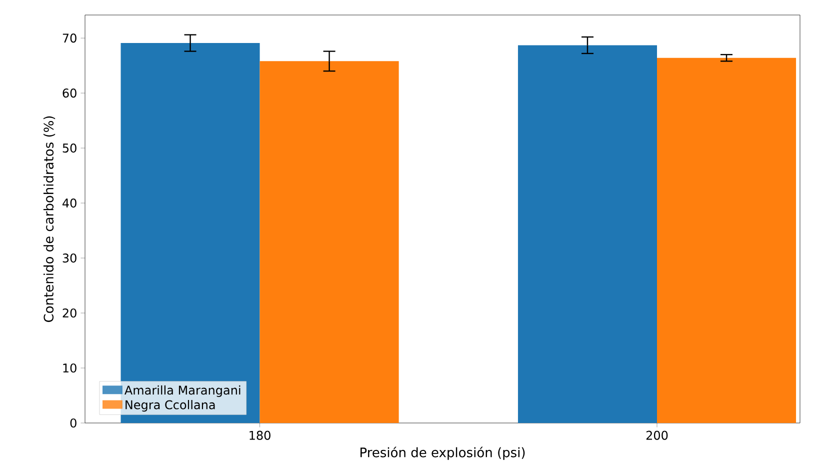 The image size is (819, 473). Describe the element at coordinates (657, 435) in the screenshot. I see `x-tick-label: 200` at that location.